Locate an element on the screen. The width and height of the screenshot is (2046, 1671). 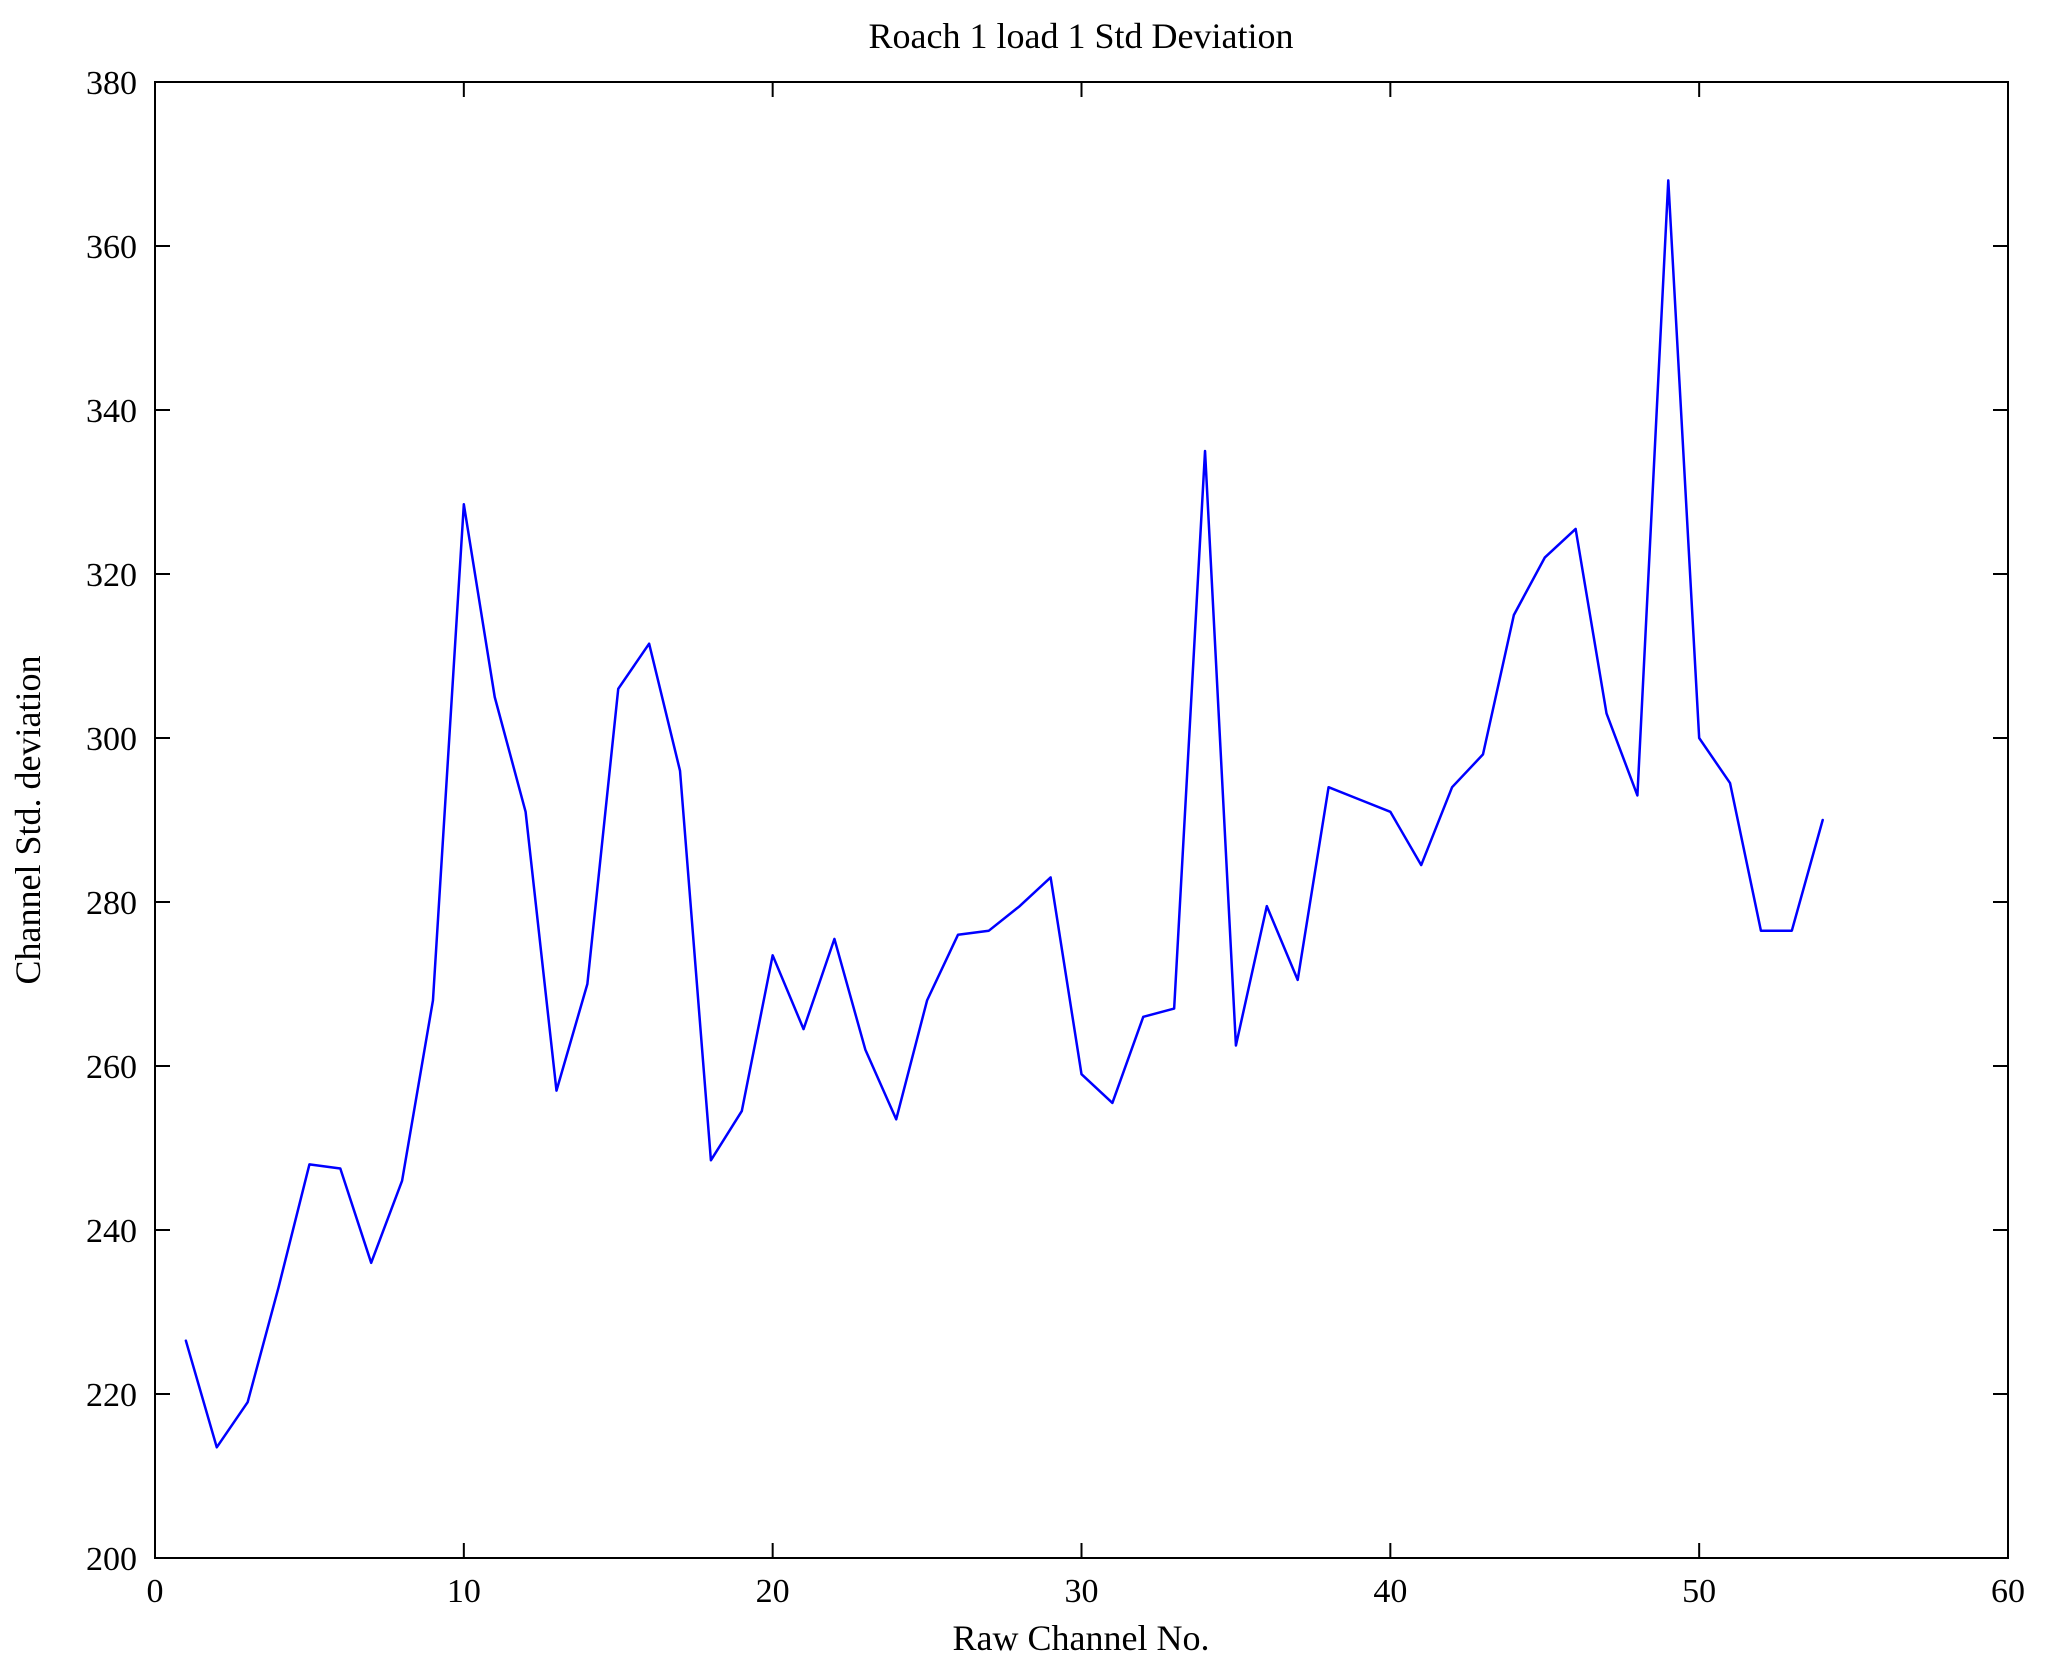
x-tick-label: 60 is located at coordinates (2008, 1591).